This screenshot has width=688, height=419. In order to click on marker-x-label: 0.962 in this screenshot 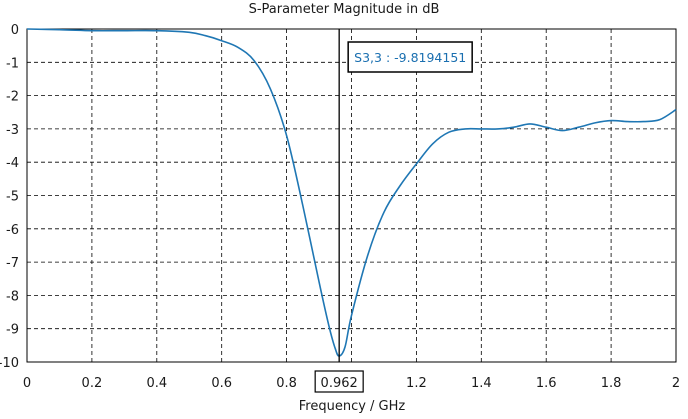, I will do `click(339, 381)`.